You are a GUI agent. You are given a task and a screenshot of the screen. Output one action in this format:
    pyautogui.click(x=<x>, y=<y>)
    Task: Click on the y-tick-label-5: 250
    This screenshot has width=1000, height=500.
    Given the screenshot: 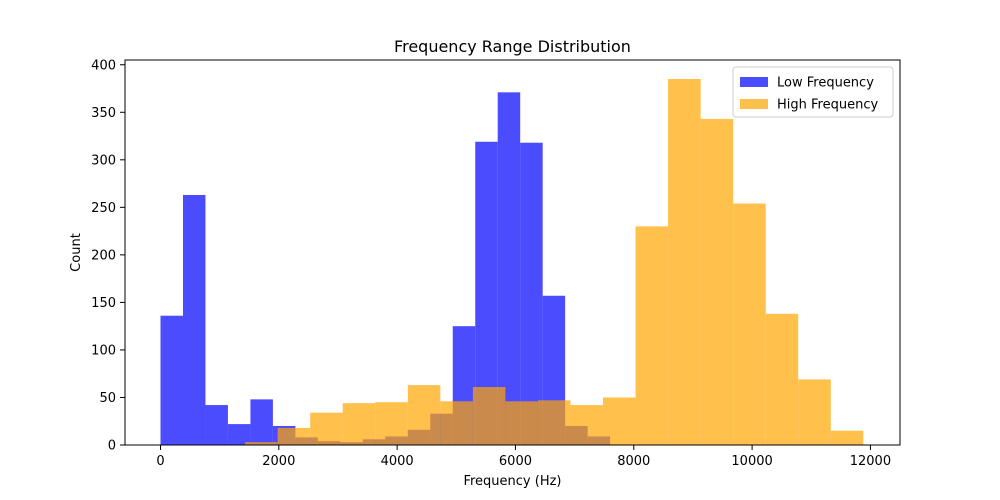 What is the action you would take?
    pyautogui.click(x=103, y=208)
    